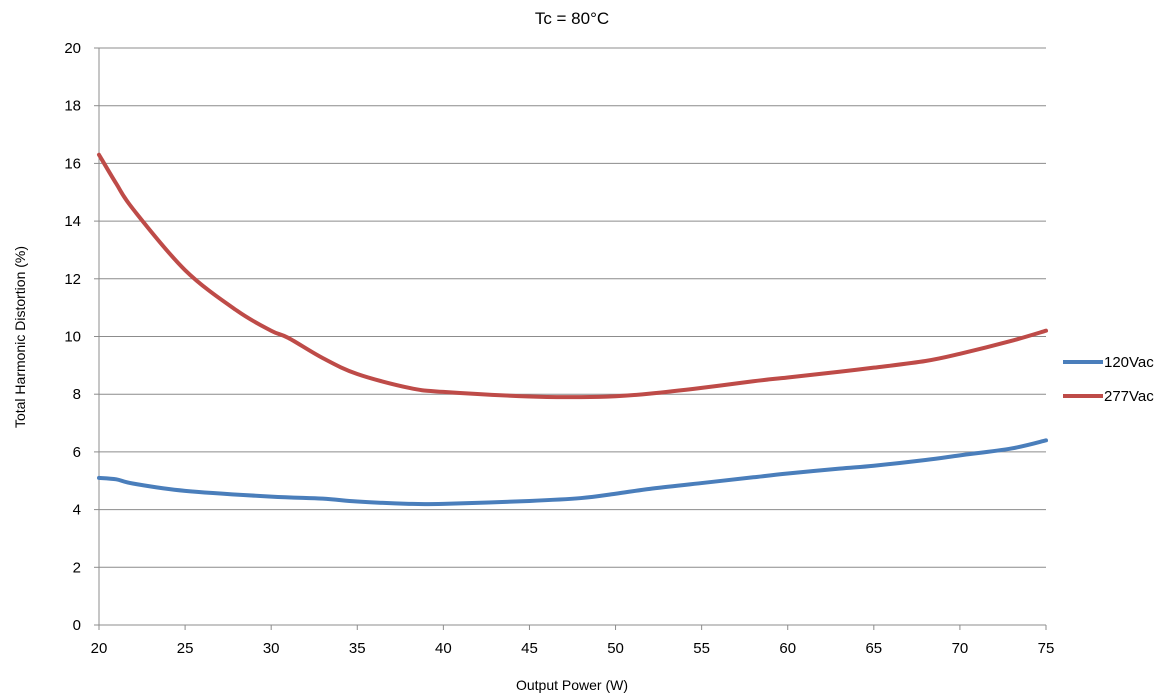  What do you see at coordinates (1046, 648) in the screenshot?
I see `x-tick-label: 75` at bounding box center [1046, 648].